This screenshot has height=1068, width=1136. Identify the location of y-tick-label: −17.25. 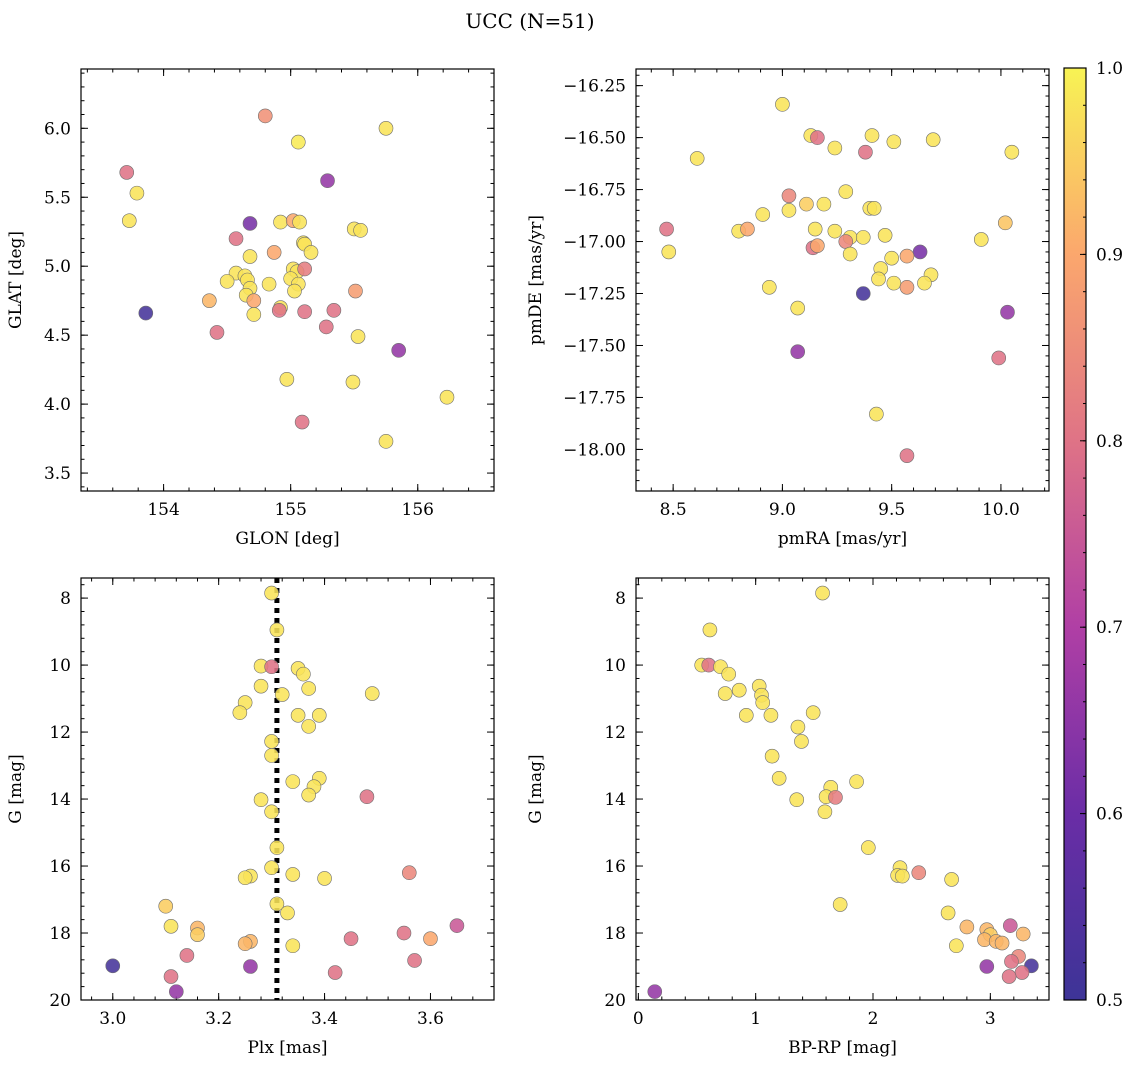
(594, 295).